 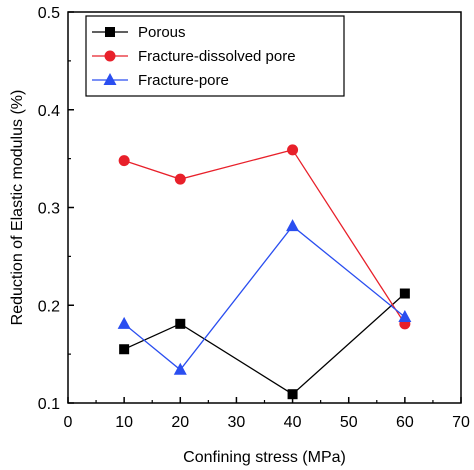 I want to click on legend-box, so click(x=215, y=56).